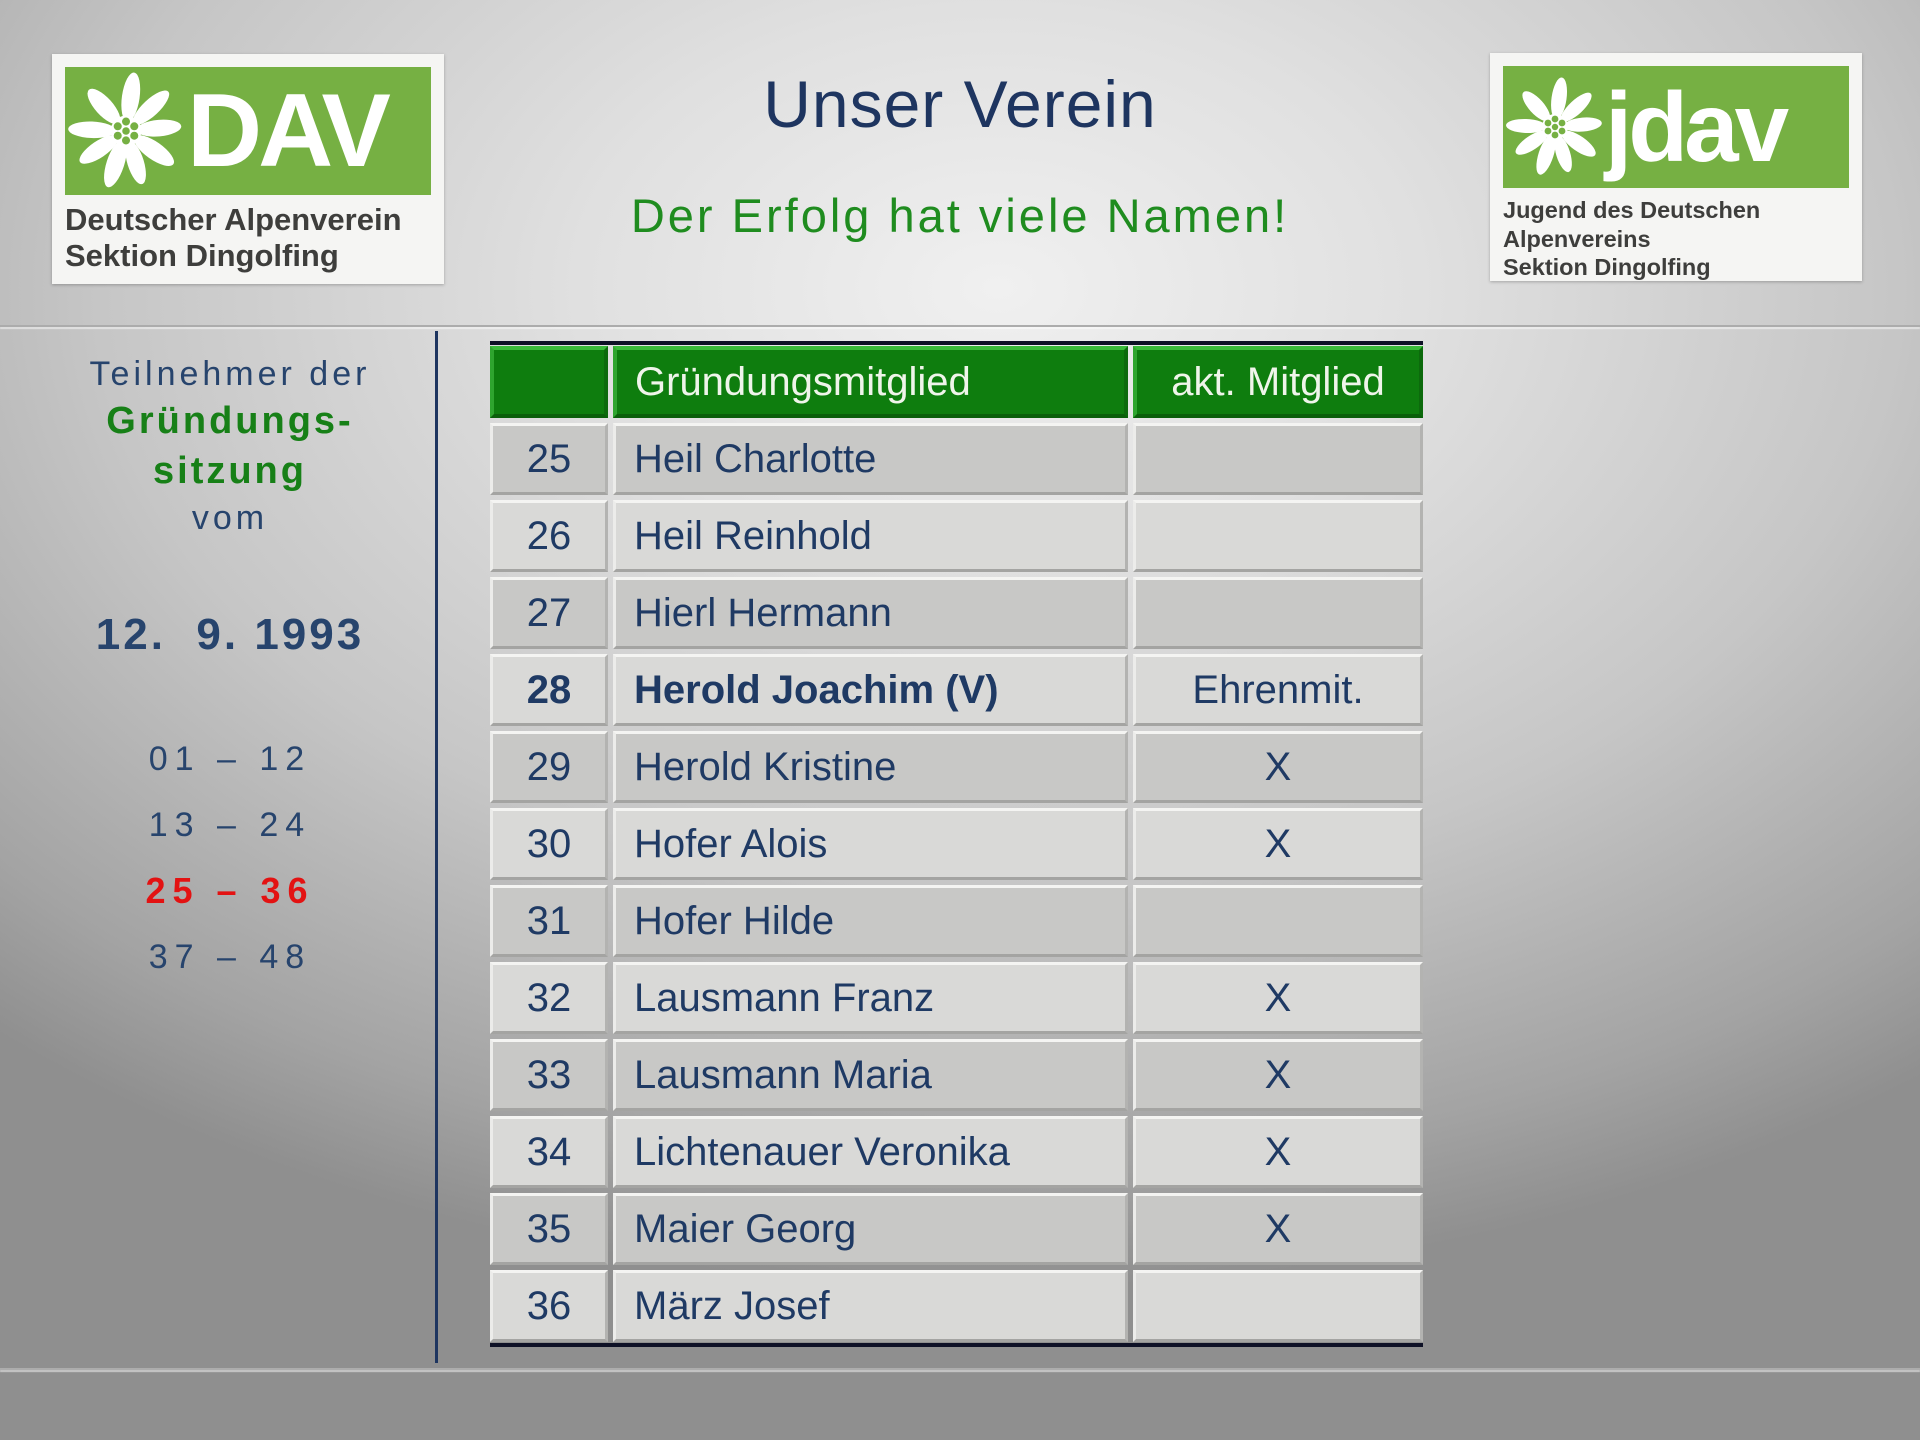 Image resolution: width=1920 pixels, height=1440 pixels. What do you see at coordinates (549, 536) in the screenshot?
I see `member-number-cell: 26` at bounding box center [549, 536].